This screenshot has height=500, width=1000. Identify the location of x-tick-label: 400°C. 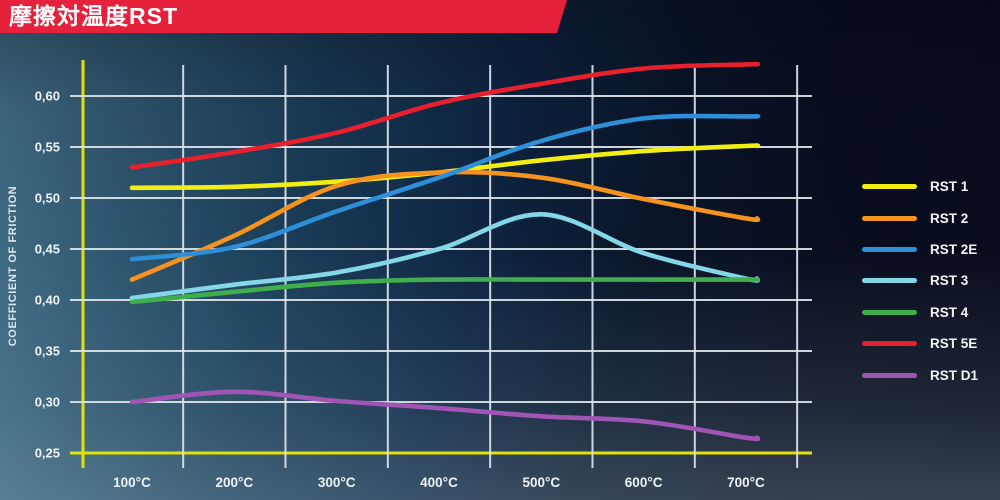
(439, 482).